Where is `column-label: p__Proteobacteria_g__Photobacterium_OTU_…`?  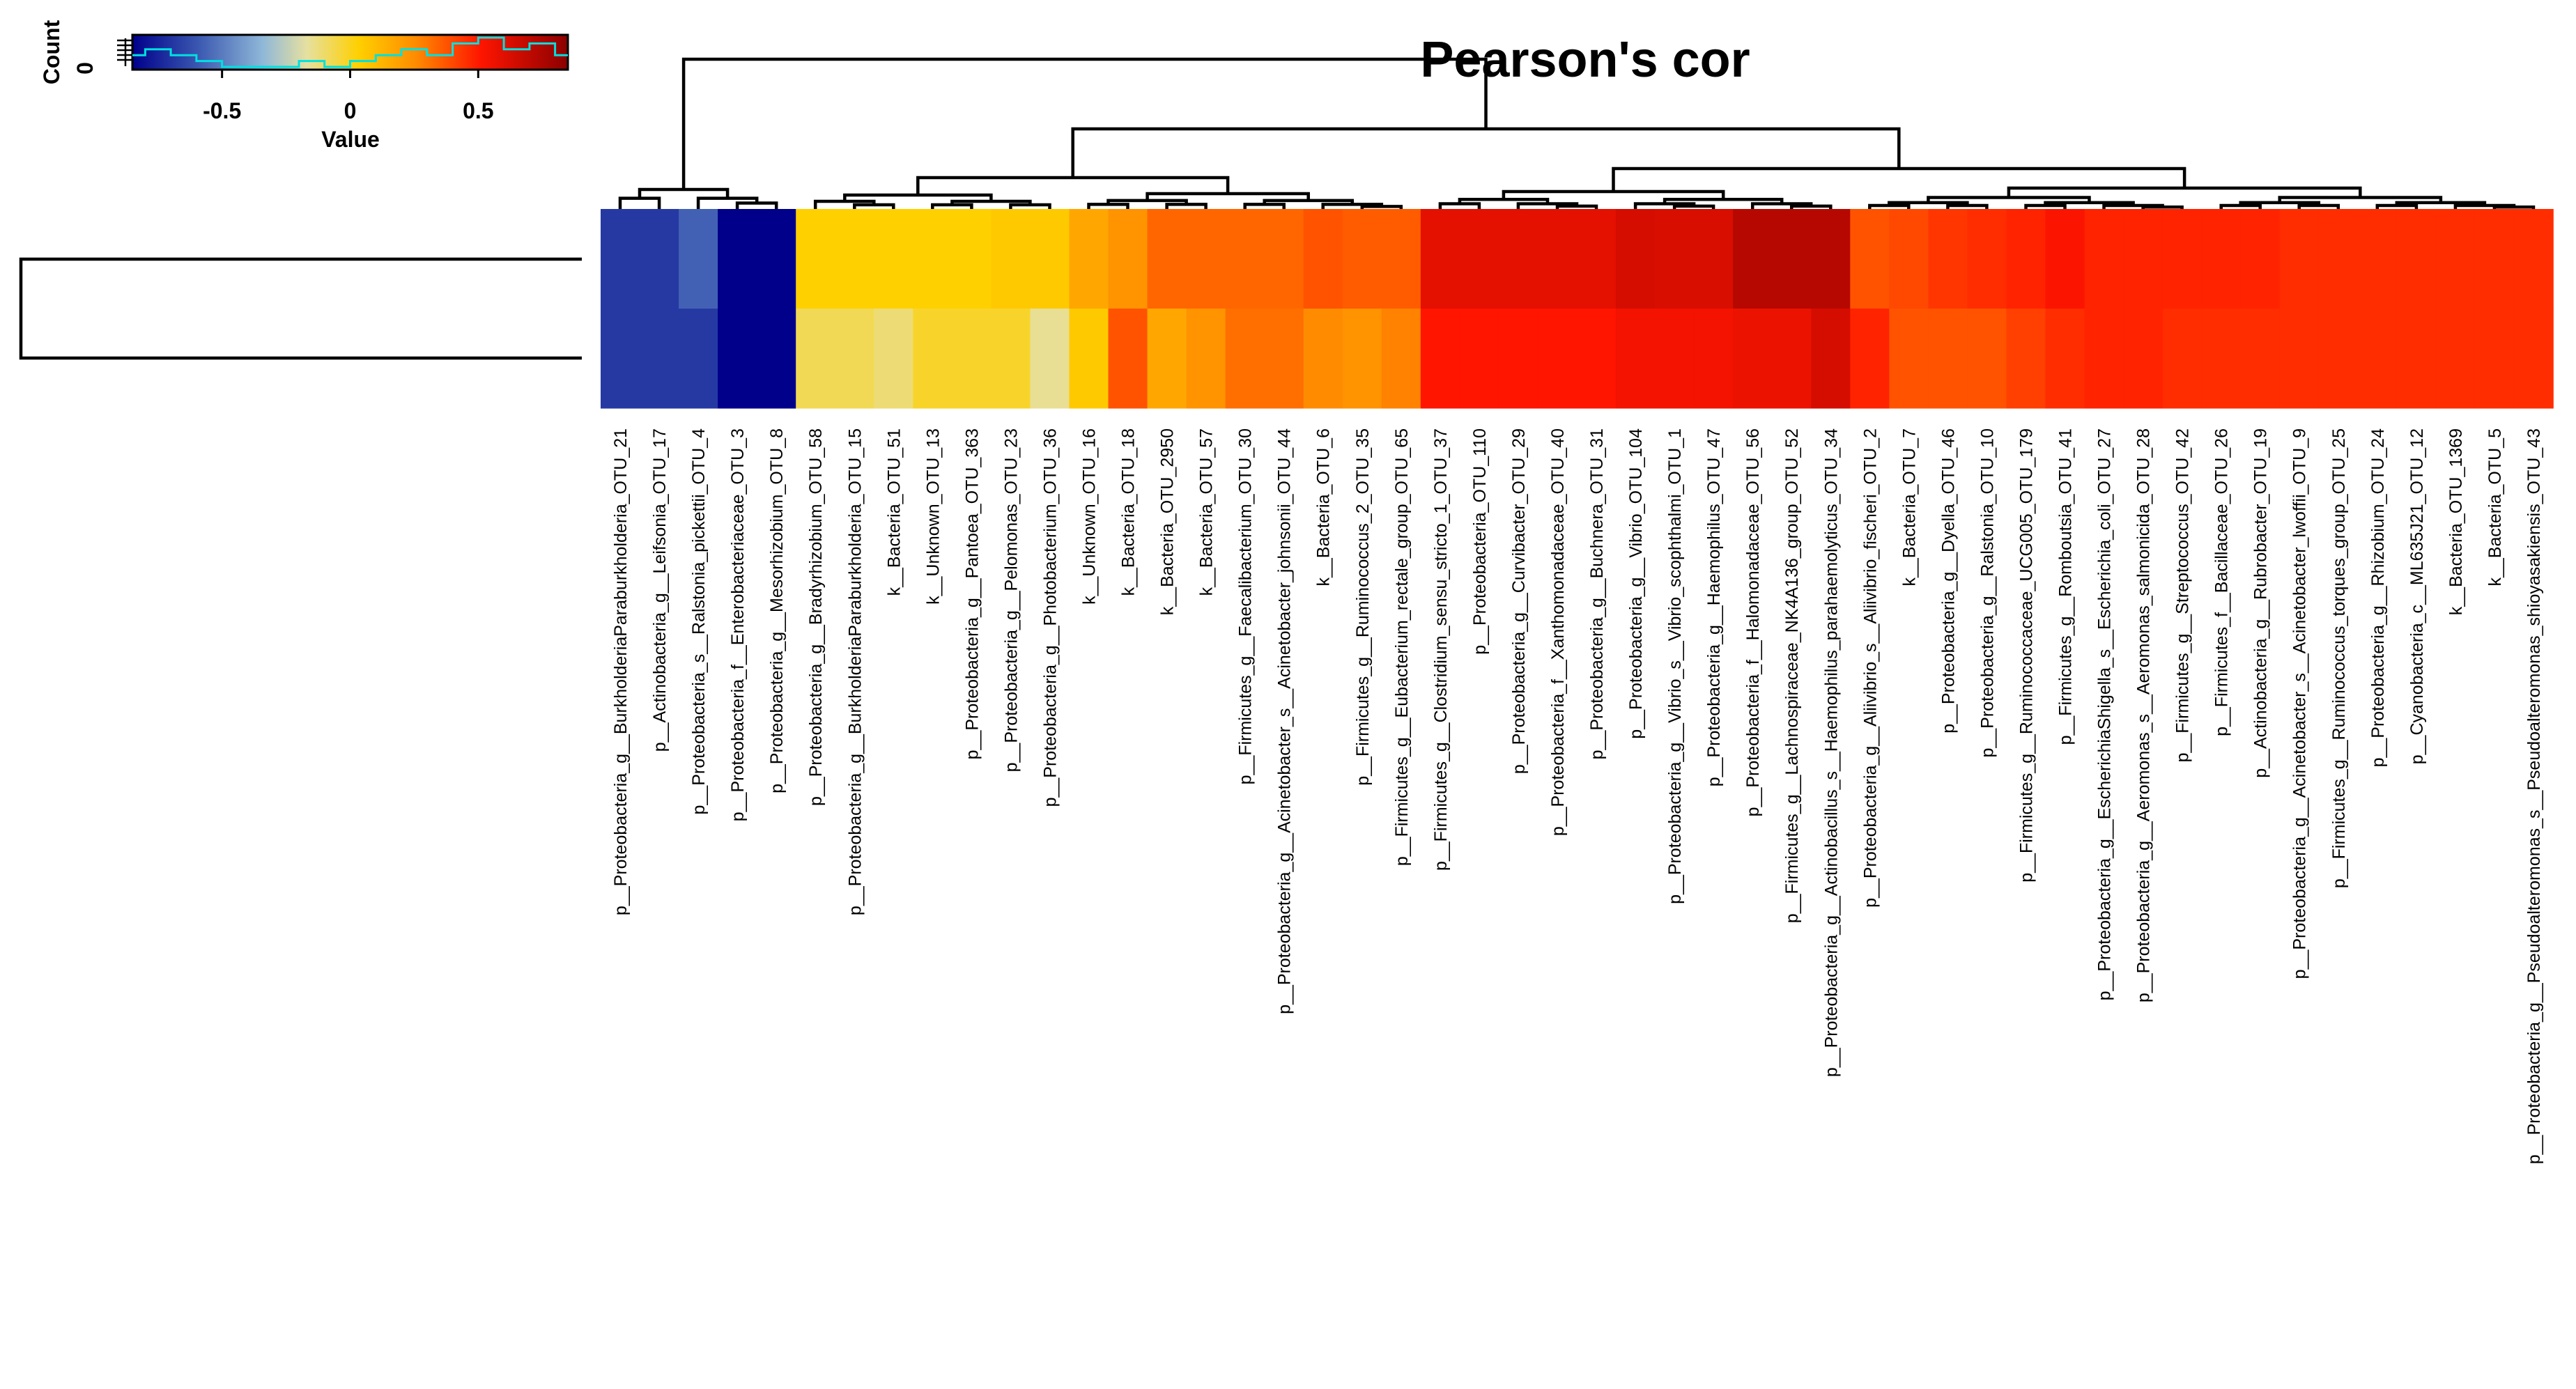
column-label: p__Proteobacteria_g__Photobacterium_OTU_… is located at coordinates (1051, 617).